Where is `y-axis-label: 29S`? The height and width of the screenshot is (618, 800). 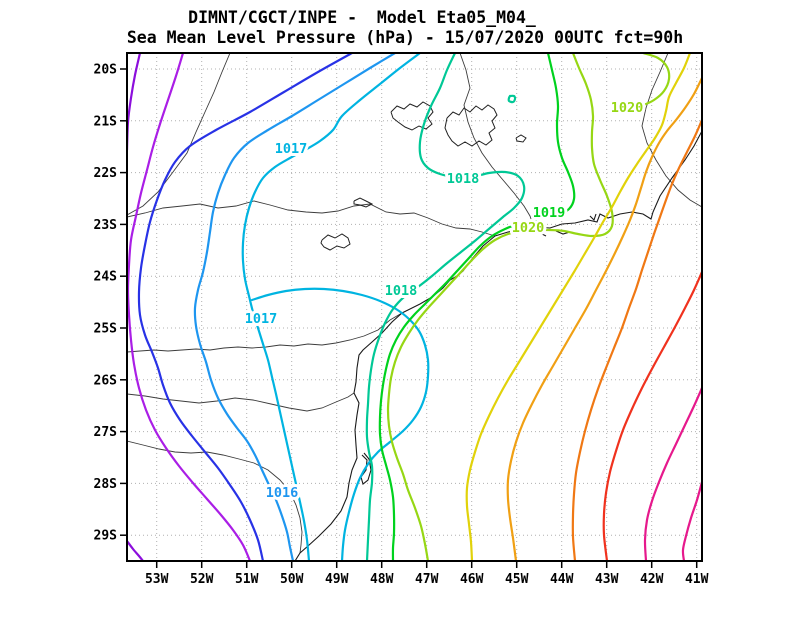
y-axis-label: 29S is located at coordinates (106, 536).